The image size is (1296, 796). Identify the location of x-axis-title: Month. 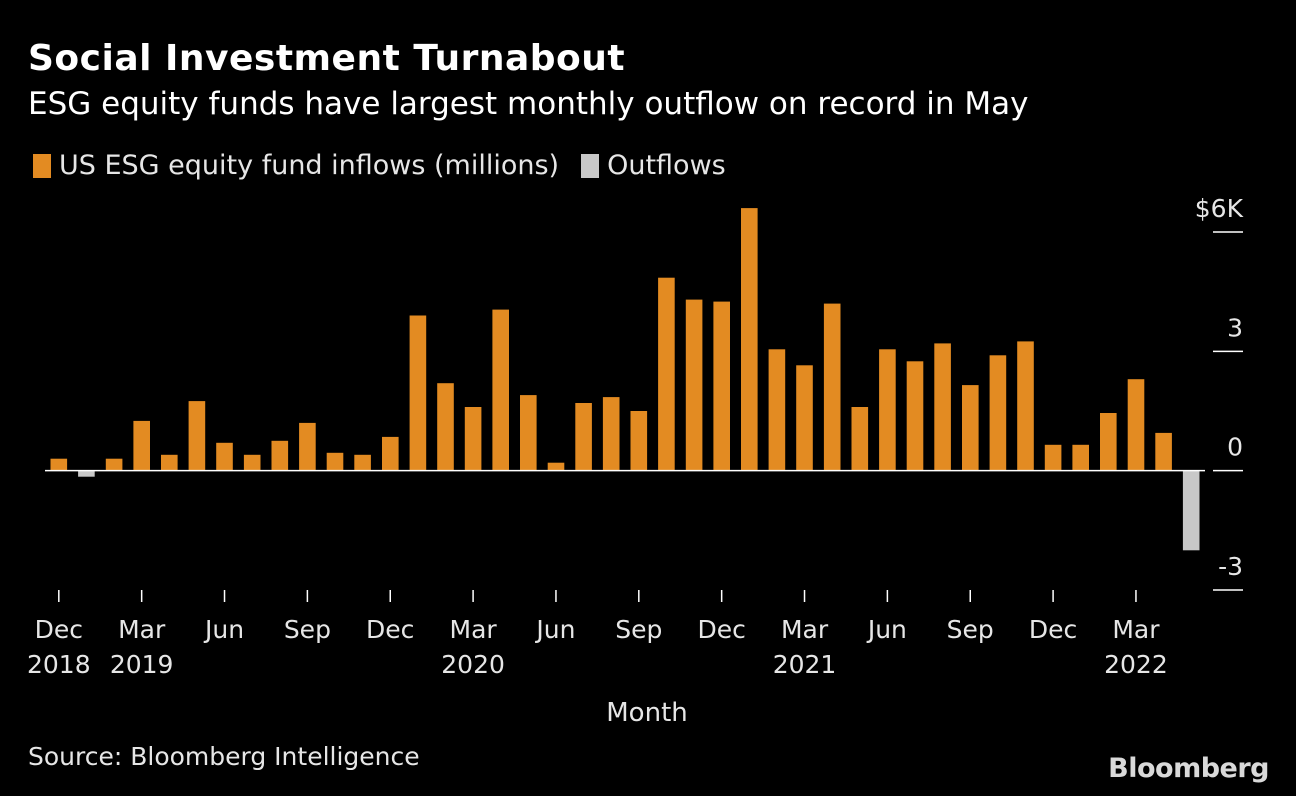
(647, 713).